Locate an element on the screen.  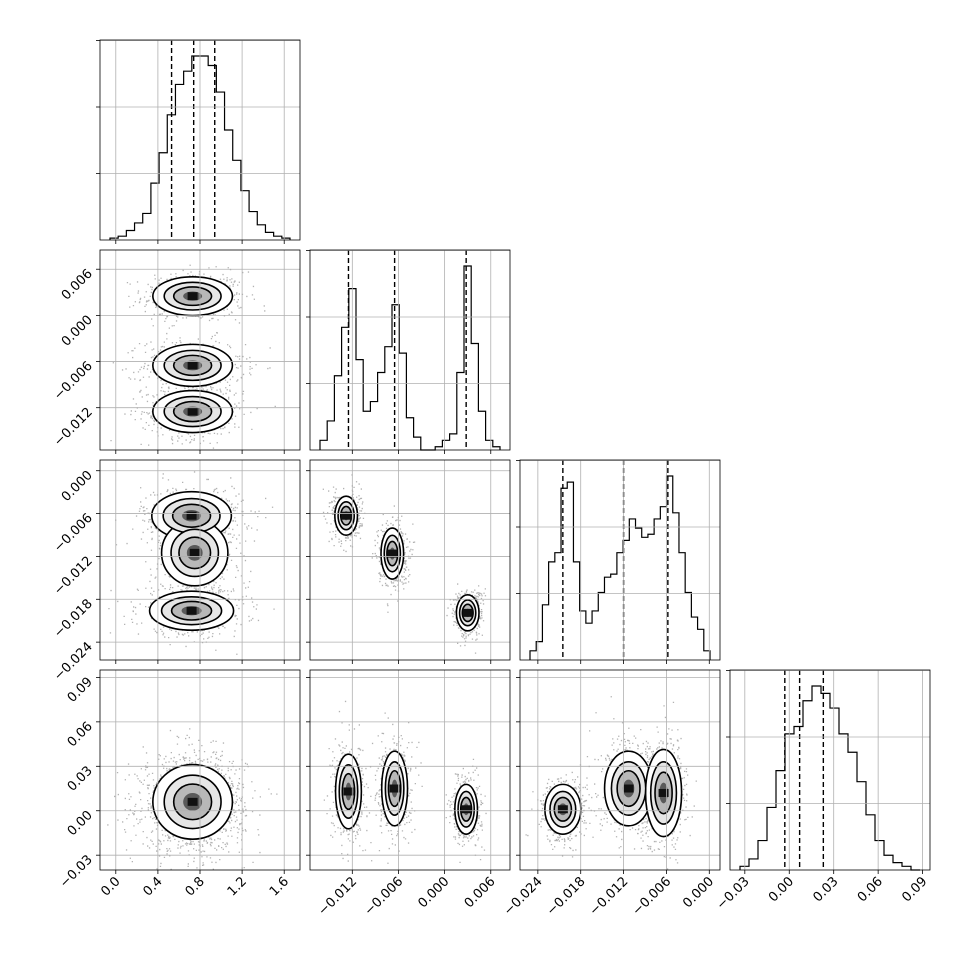
x-tick-label: 0.06 is located at coordinates (870, 889).